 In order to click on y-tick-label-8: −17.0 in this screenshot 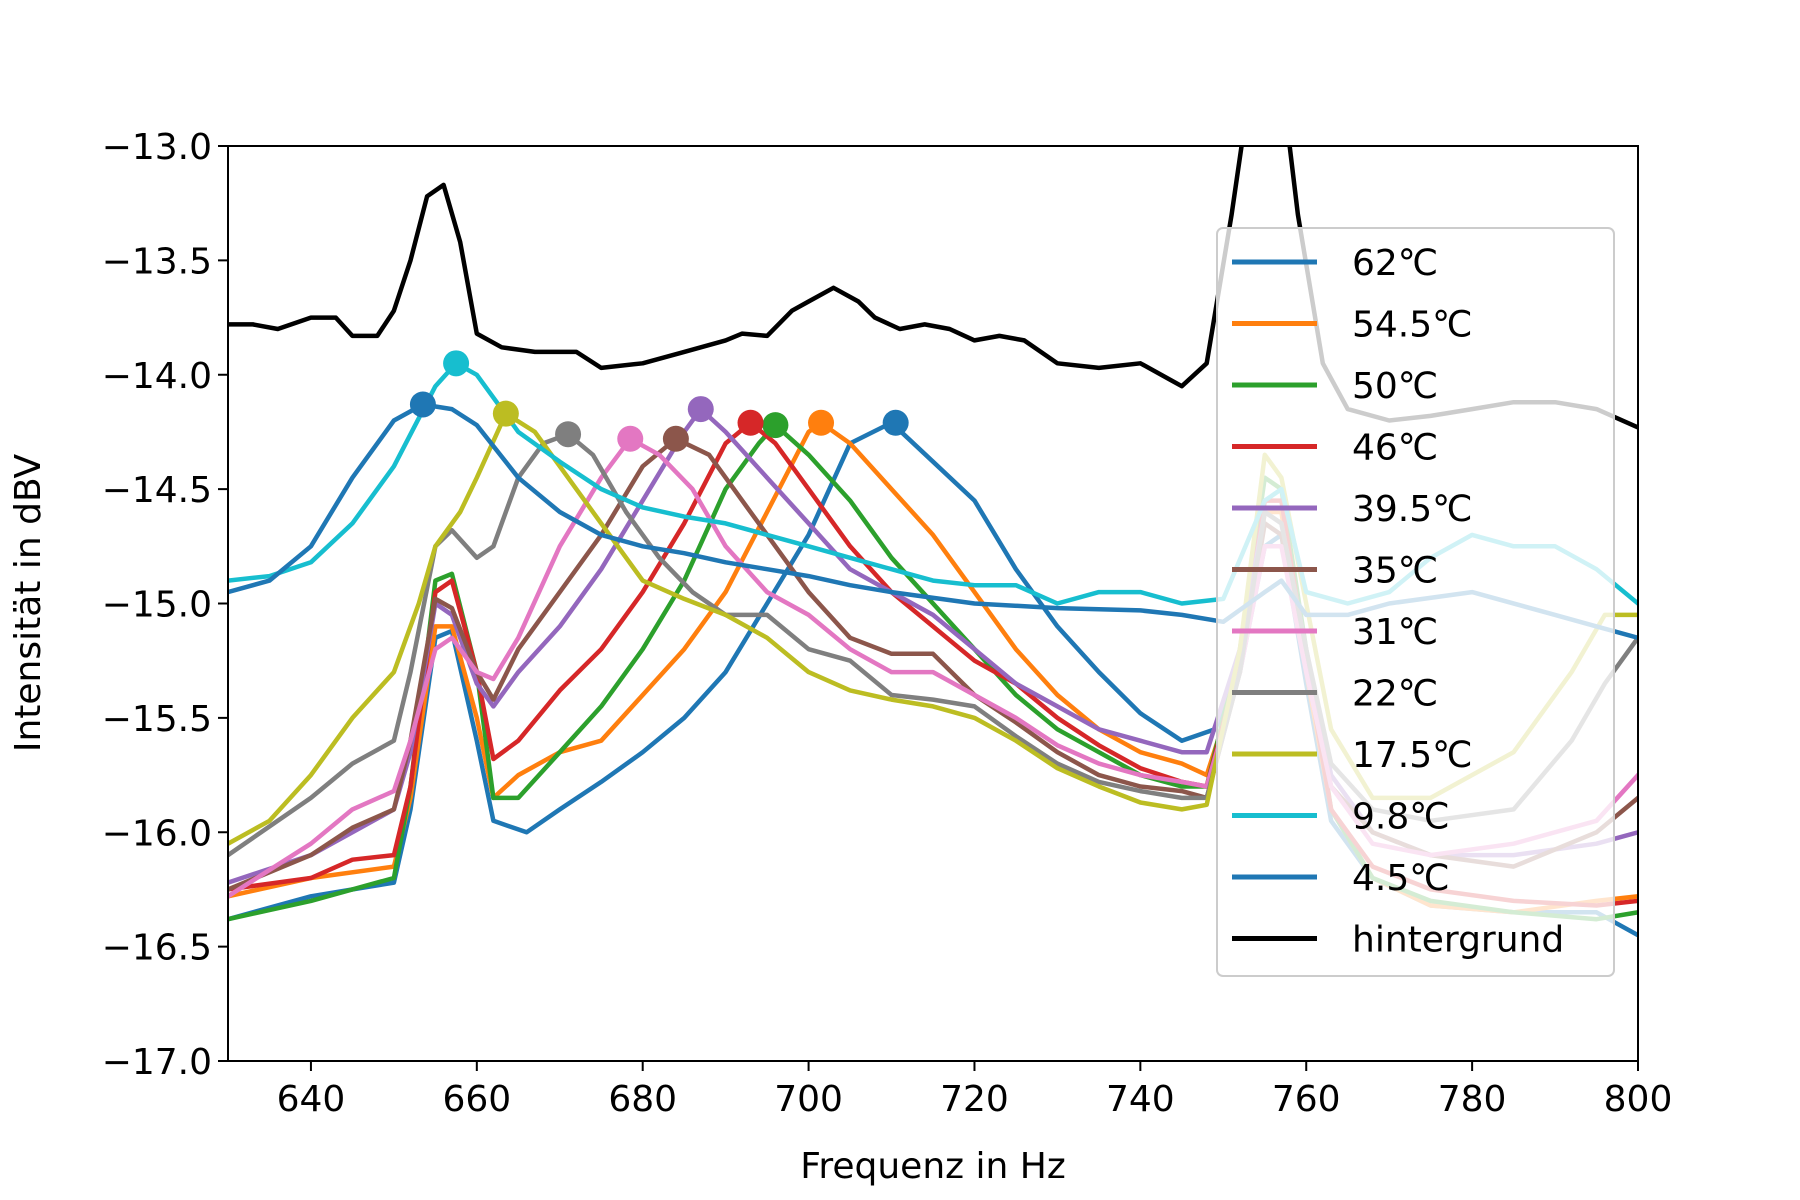, I will do `click(157, 1062)`.